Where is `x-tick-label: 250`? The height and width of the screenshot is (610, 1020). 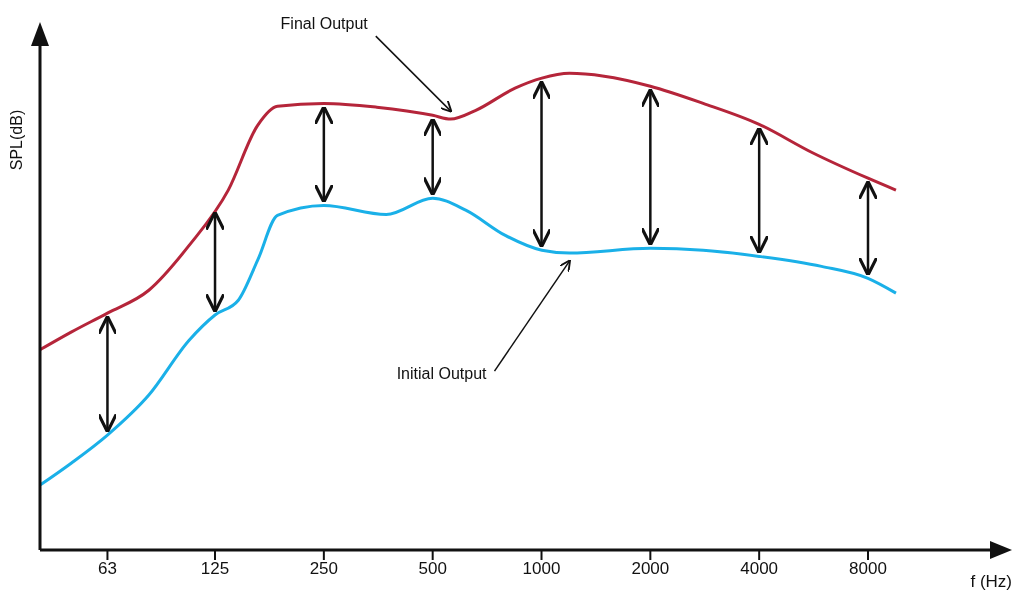
x-tick-label: 250 is located at coordinates (324, 569).